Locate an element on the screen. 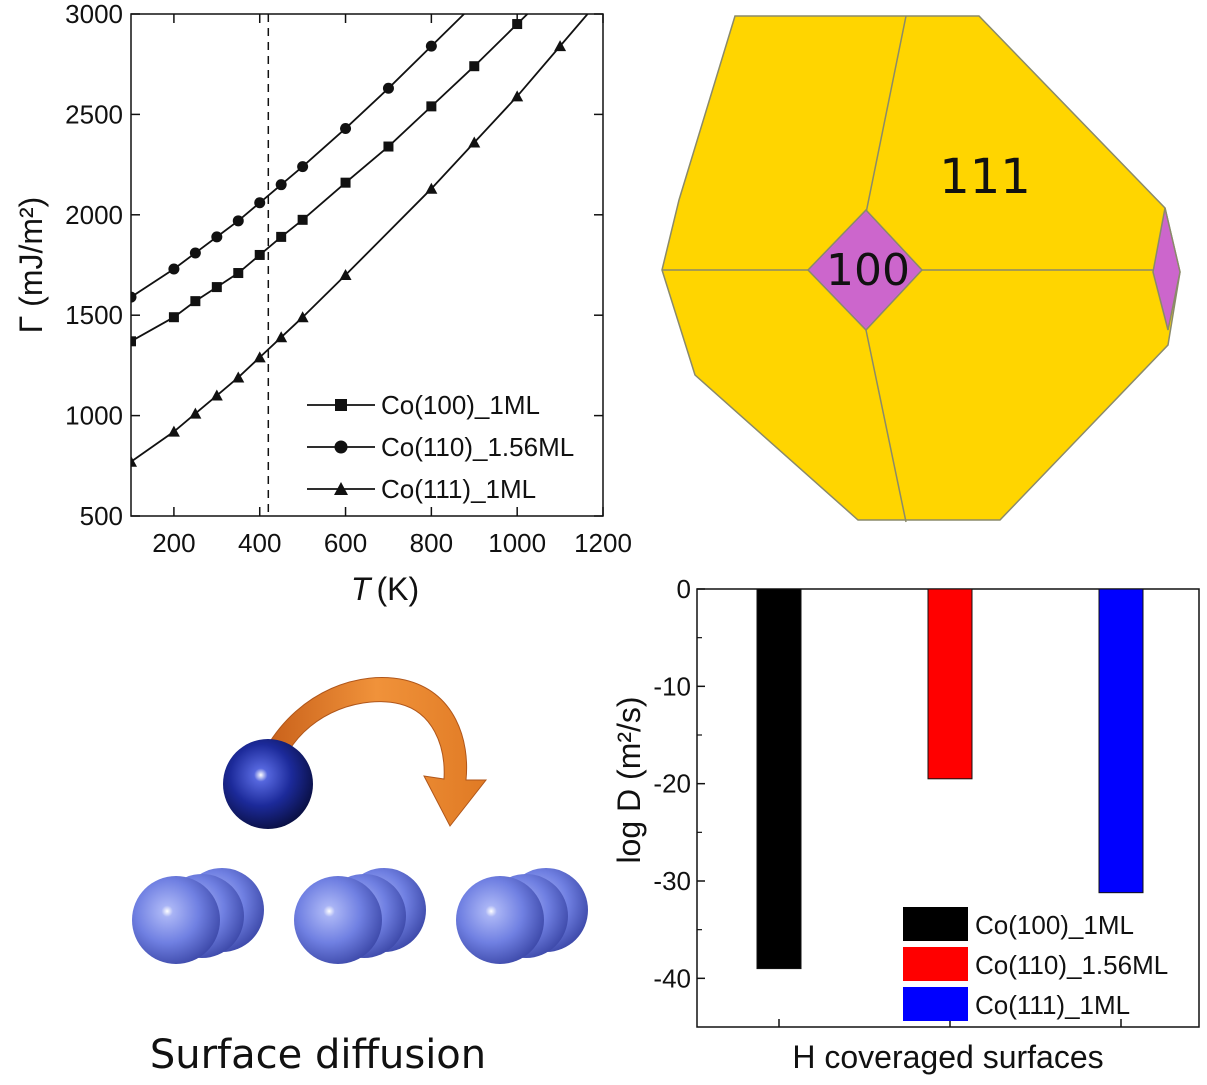 The image size is (1207, 1085). series-line is located at coordinates (298, 156).